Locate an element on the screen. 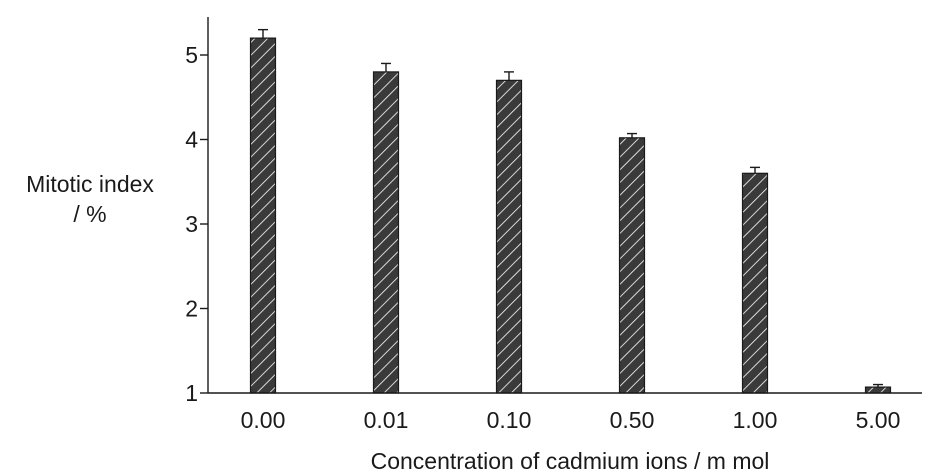 This screenshot has width=929, height=473. y-axis-title-line-2: / % is located at coordinates (89, 214).